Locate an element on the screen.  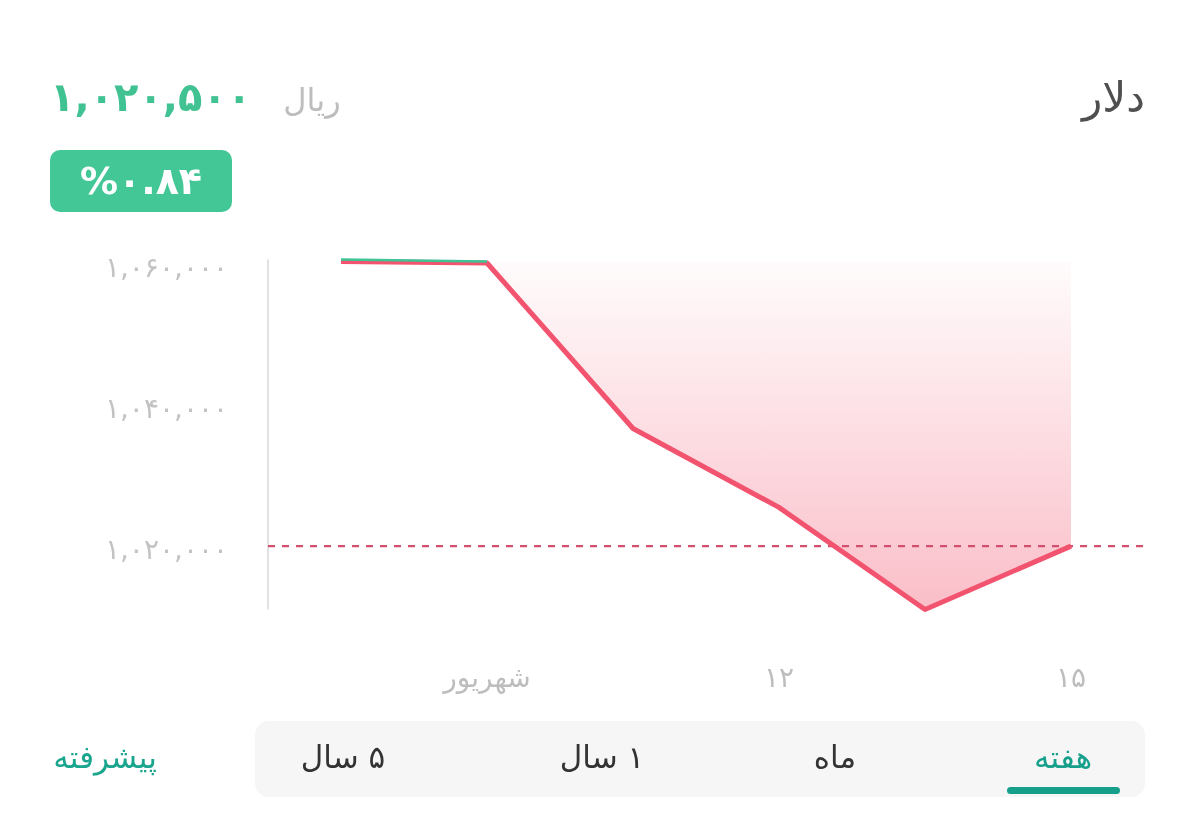
badge: %۰.۸۴ is located at coordinates (141, 181).